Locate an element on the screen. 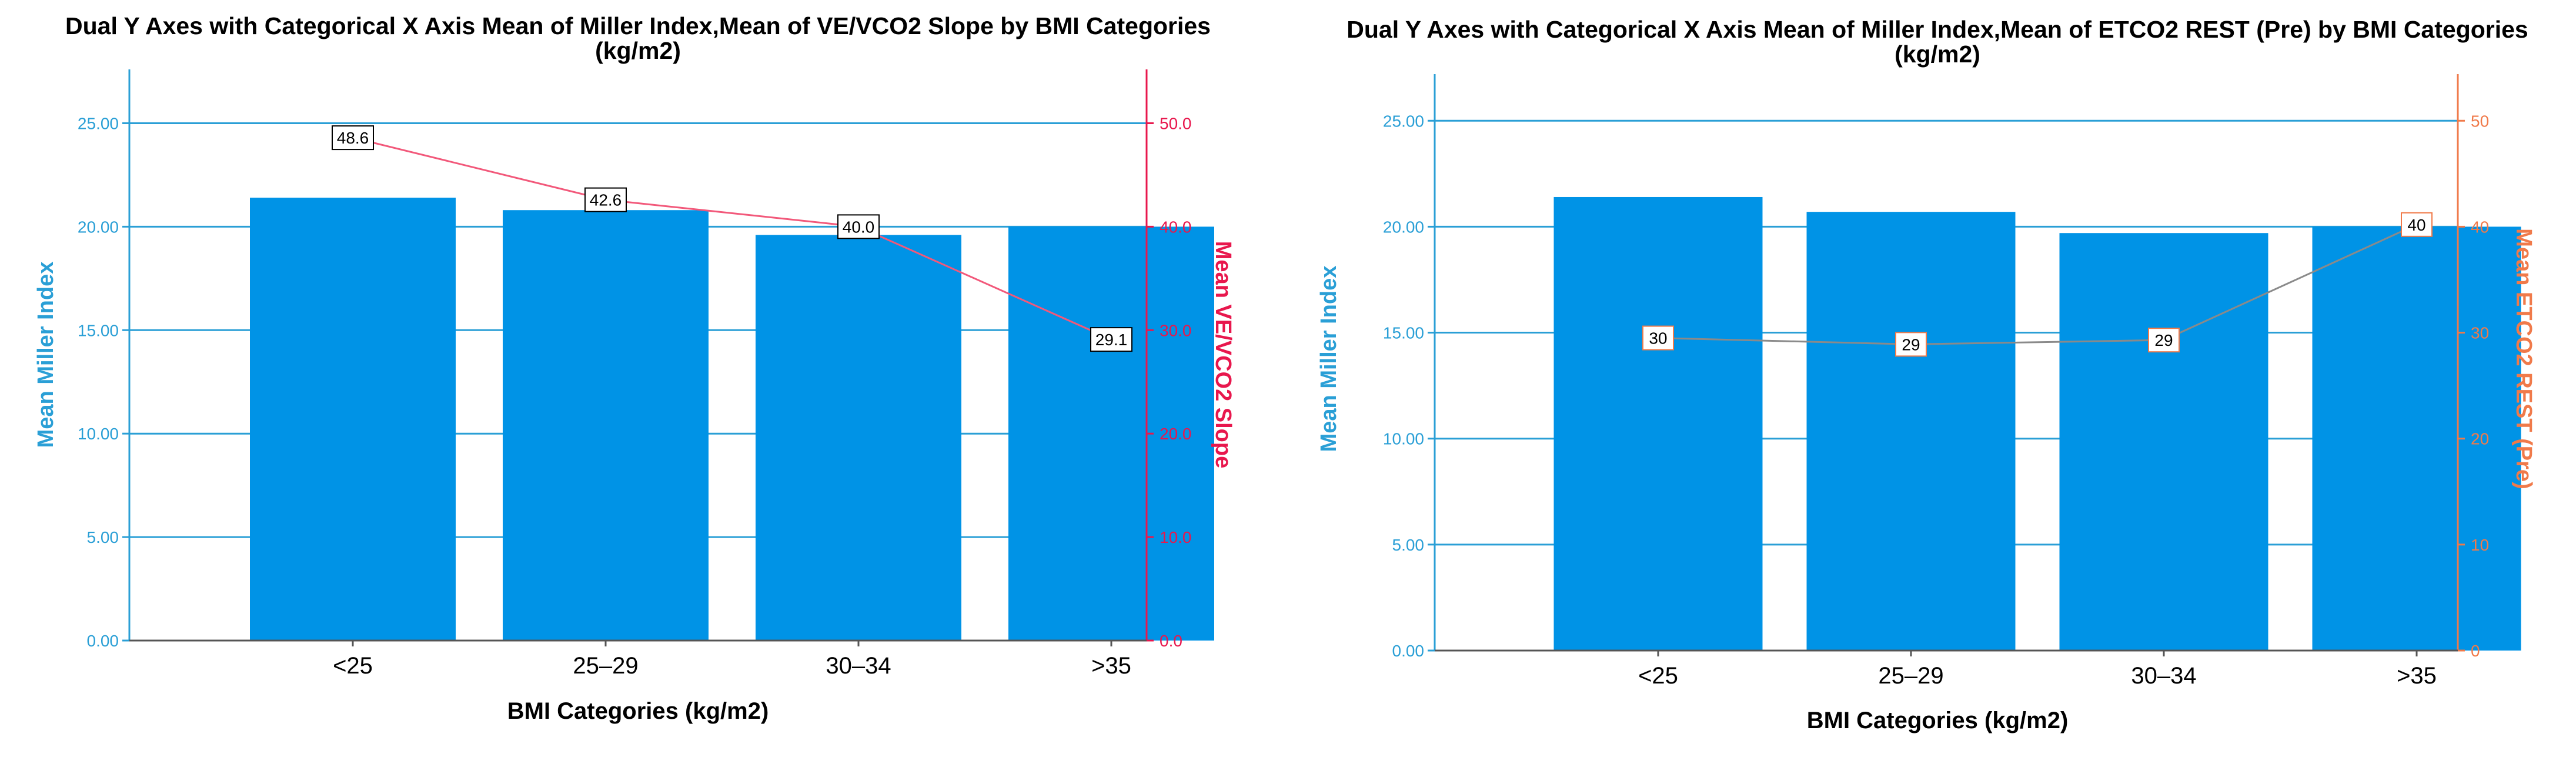 The height and width of the screenshot is (767, 2576). data-label: 30 is located at coordinates (1658, 338).